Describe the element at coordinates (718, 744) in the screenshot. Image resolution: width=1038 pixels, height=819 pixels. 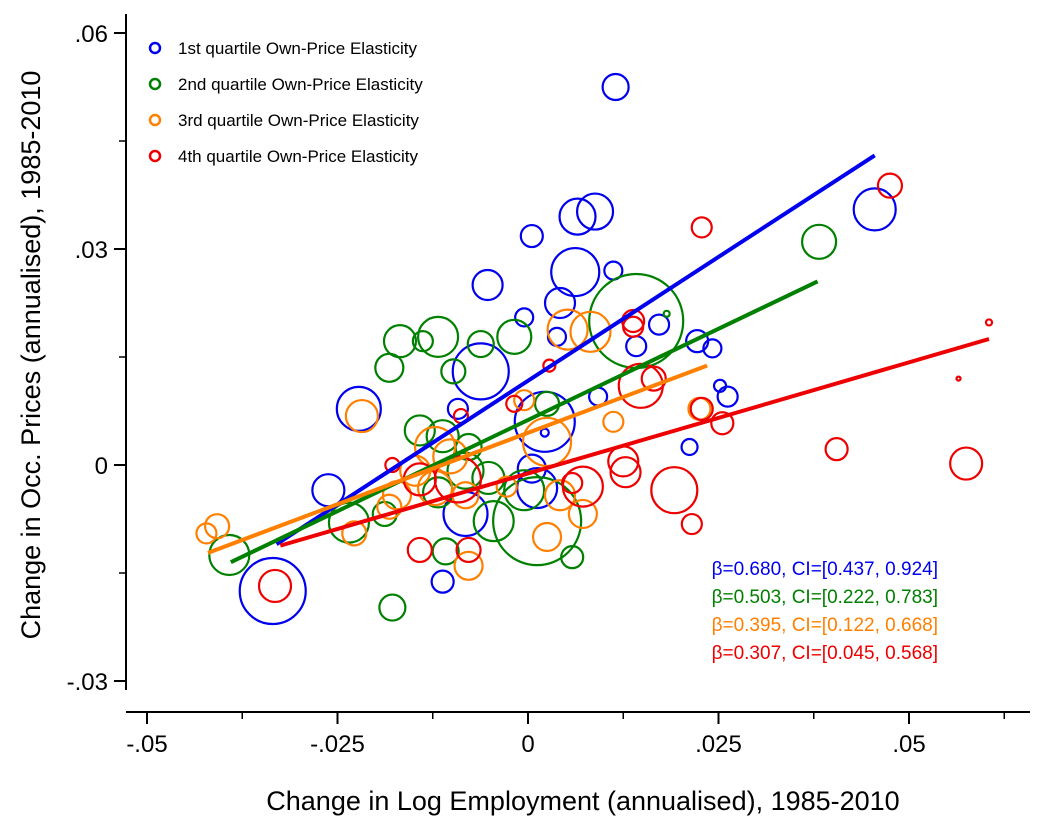
I see `x-tick-label: .025` at that location.